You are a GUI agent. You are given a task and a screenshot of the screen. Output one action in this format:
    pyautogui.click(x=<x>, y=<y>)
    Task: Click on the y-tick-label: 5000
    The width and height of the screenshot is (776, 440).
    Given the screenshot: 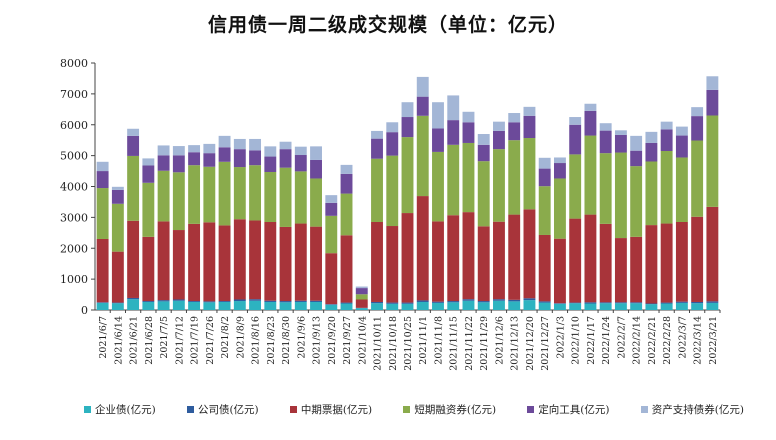 What is the action you would take?
    pyautogui.click(x=74, y=156)
    